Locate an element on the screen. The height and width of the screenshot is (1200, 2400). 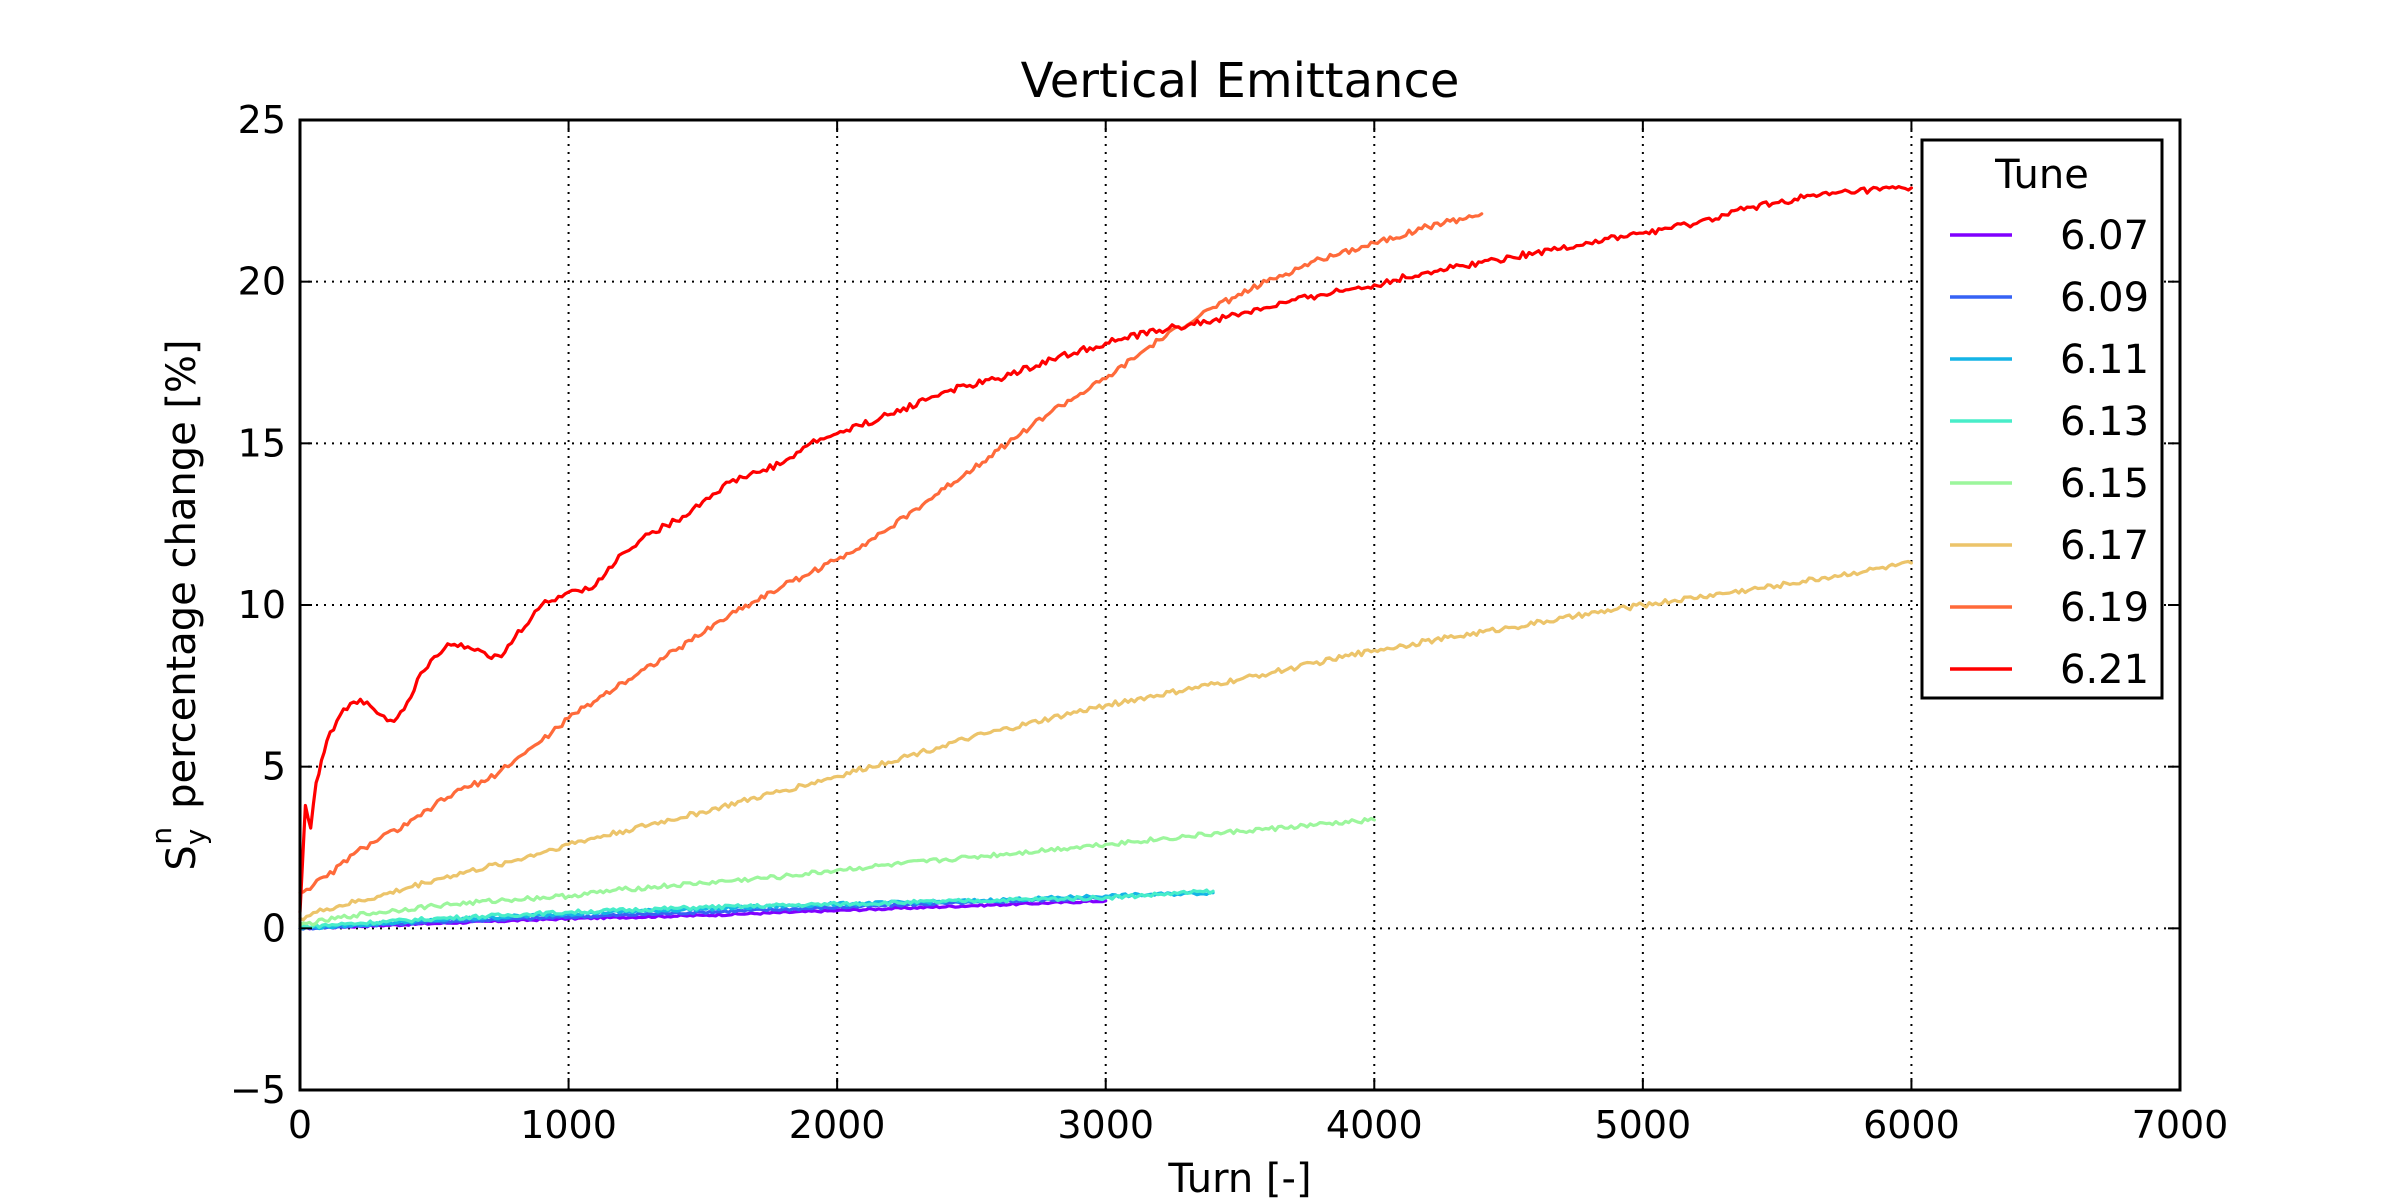
x-tick-label: 4000 is located at coordinates (1374, 1125).